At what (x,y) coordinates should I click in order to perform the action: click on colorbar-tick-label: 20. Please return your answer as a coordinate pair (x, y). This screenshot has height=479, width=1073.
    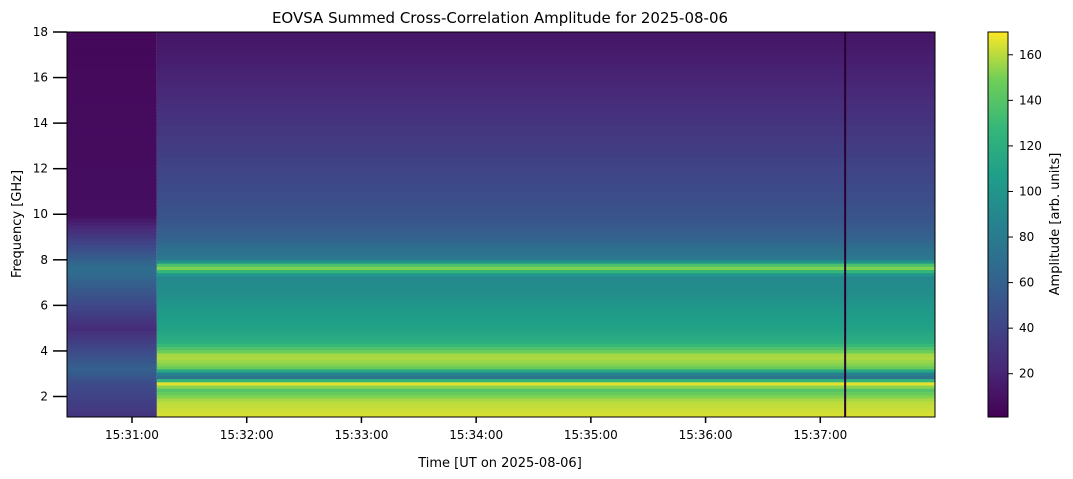
    Looking at the image, I should click on (1026, 374).